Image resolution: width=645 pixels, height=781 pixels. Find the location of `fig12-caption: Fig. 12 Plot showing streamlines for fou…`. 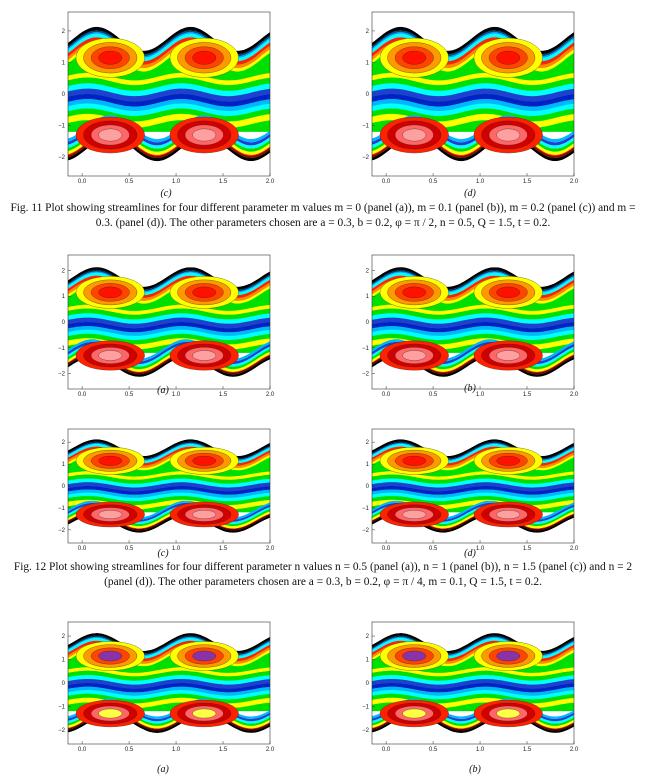

fig12-caption: Fig. 12 Plot showing streamlines for fou… is located at coordinates (323, 574).